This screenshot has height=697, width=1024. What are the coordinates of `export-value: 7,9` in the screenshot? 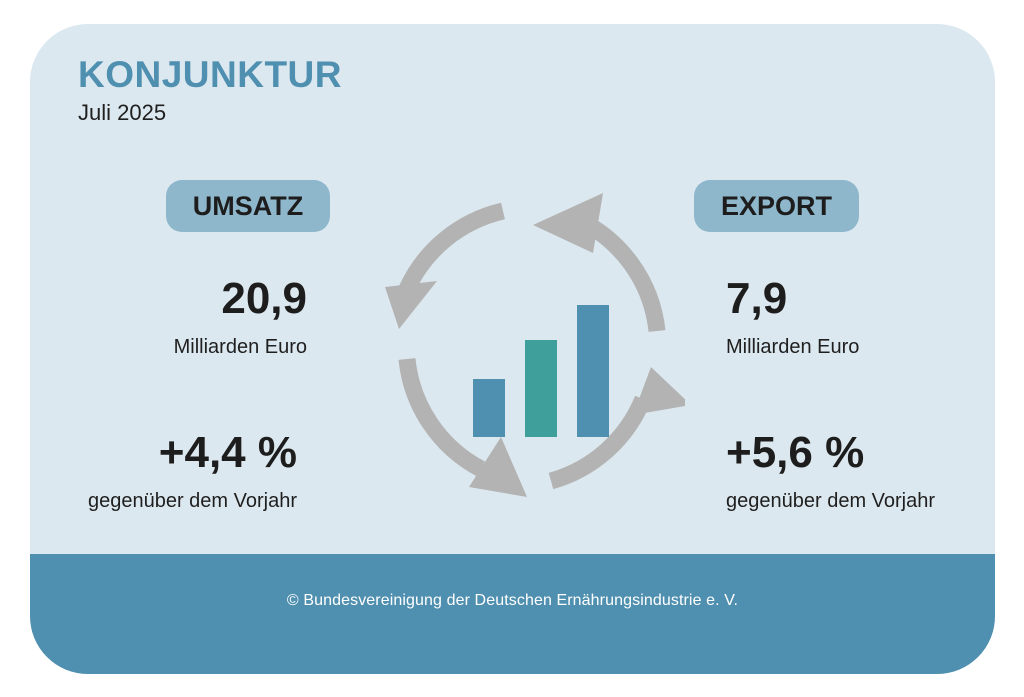 It's located at (757, 298).